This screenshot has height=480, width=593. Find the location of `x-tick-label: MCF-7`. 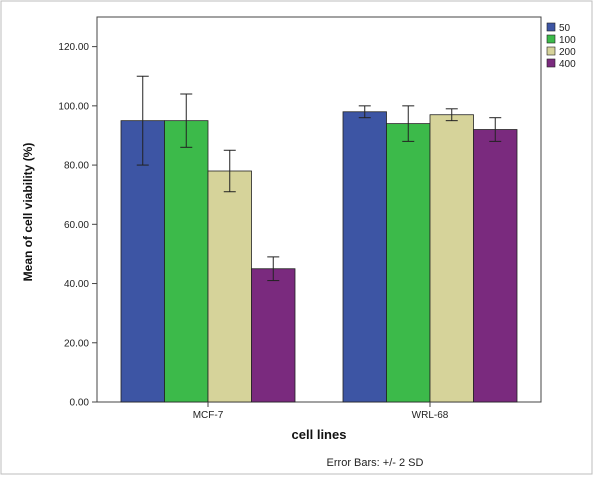

x-tick-label: MCF-7 is located at coordinates (208, 415).